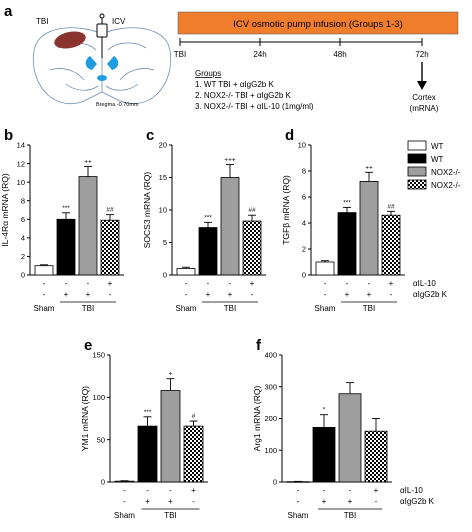 The height and width of the screenshot is (532, 472). What do you see at coordinates (289, 135) in the screenshot?
I see `panel-label: d` at bounding box center [289, 135].